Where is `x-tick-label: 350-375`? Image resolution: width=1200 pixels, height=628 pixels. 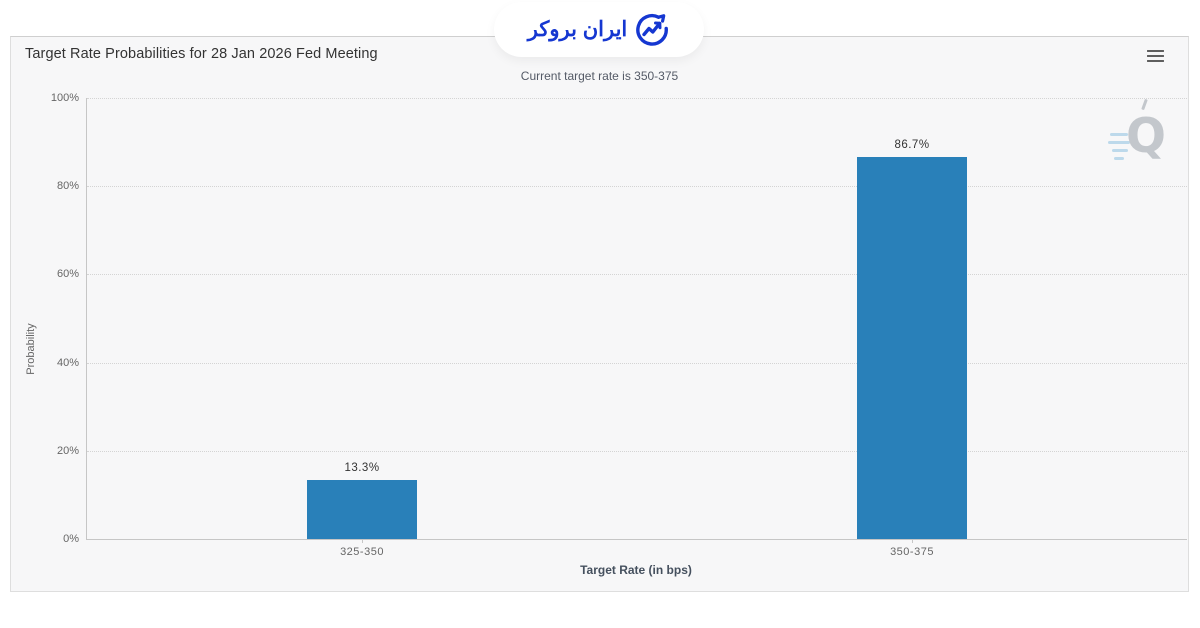 x-tick-label: 350-375 is located at coordinates (912, 552).